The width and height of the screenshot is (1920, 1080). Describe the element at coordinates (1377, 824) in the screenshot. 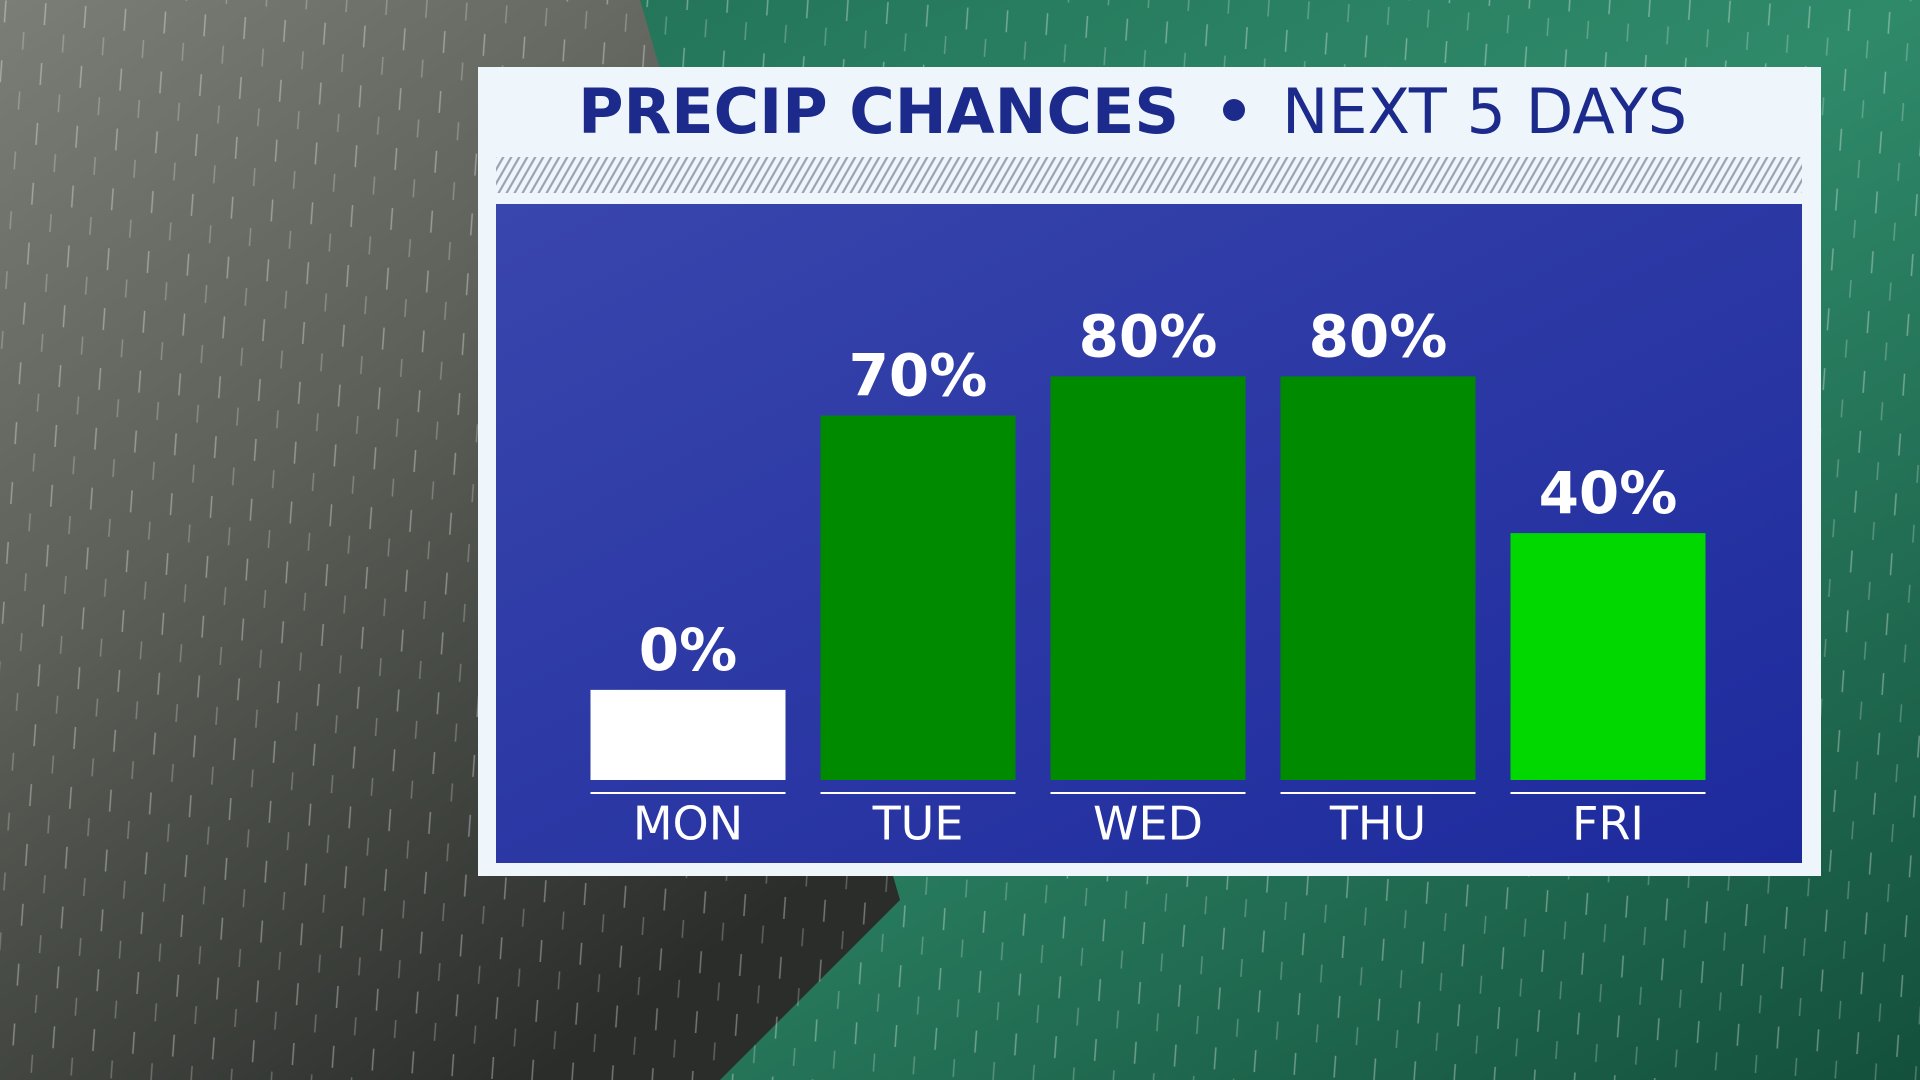

I see `x-tick-label: THU` at that location.